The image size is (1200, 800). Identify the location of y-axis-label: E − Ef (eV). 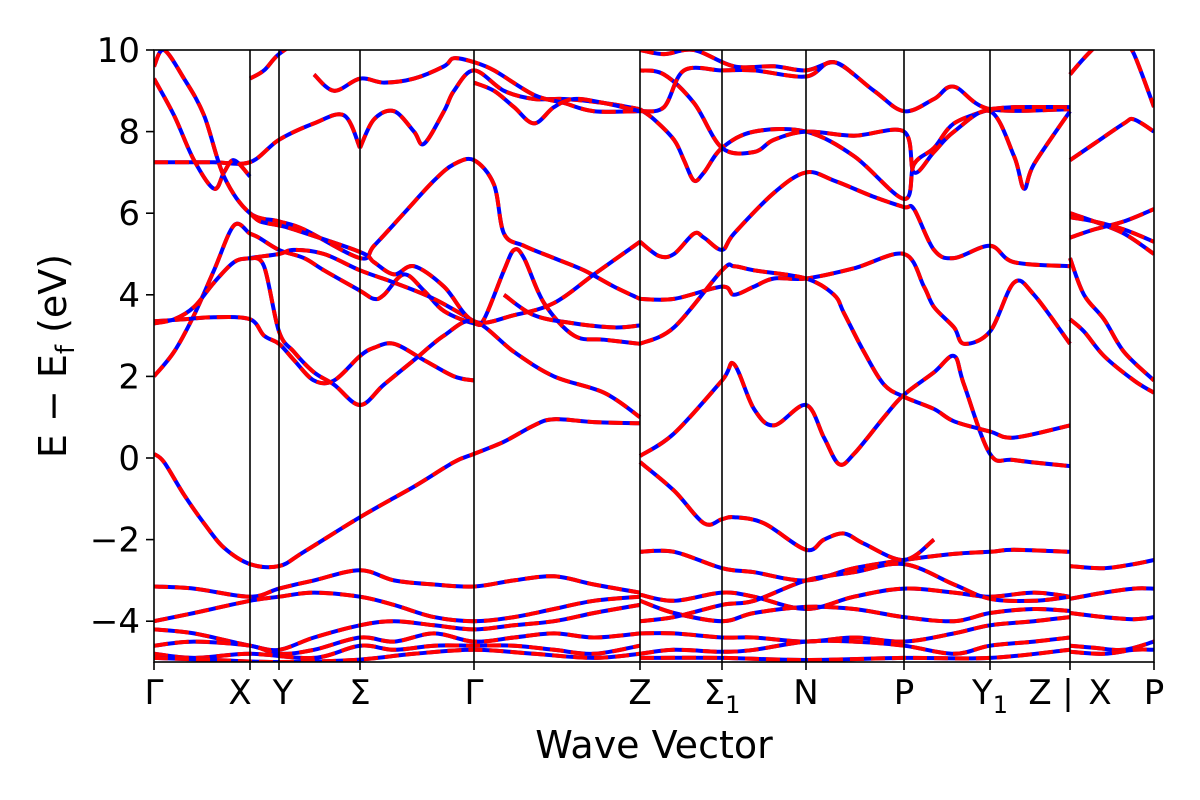
(56, 356).